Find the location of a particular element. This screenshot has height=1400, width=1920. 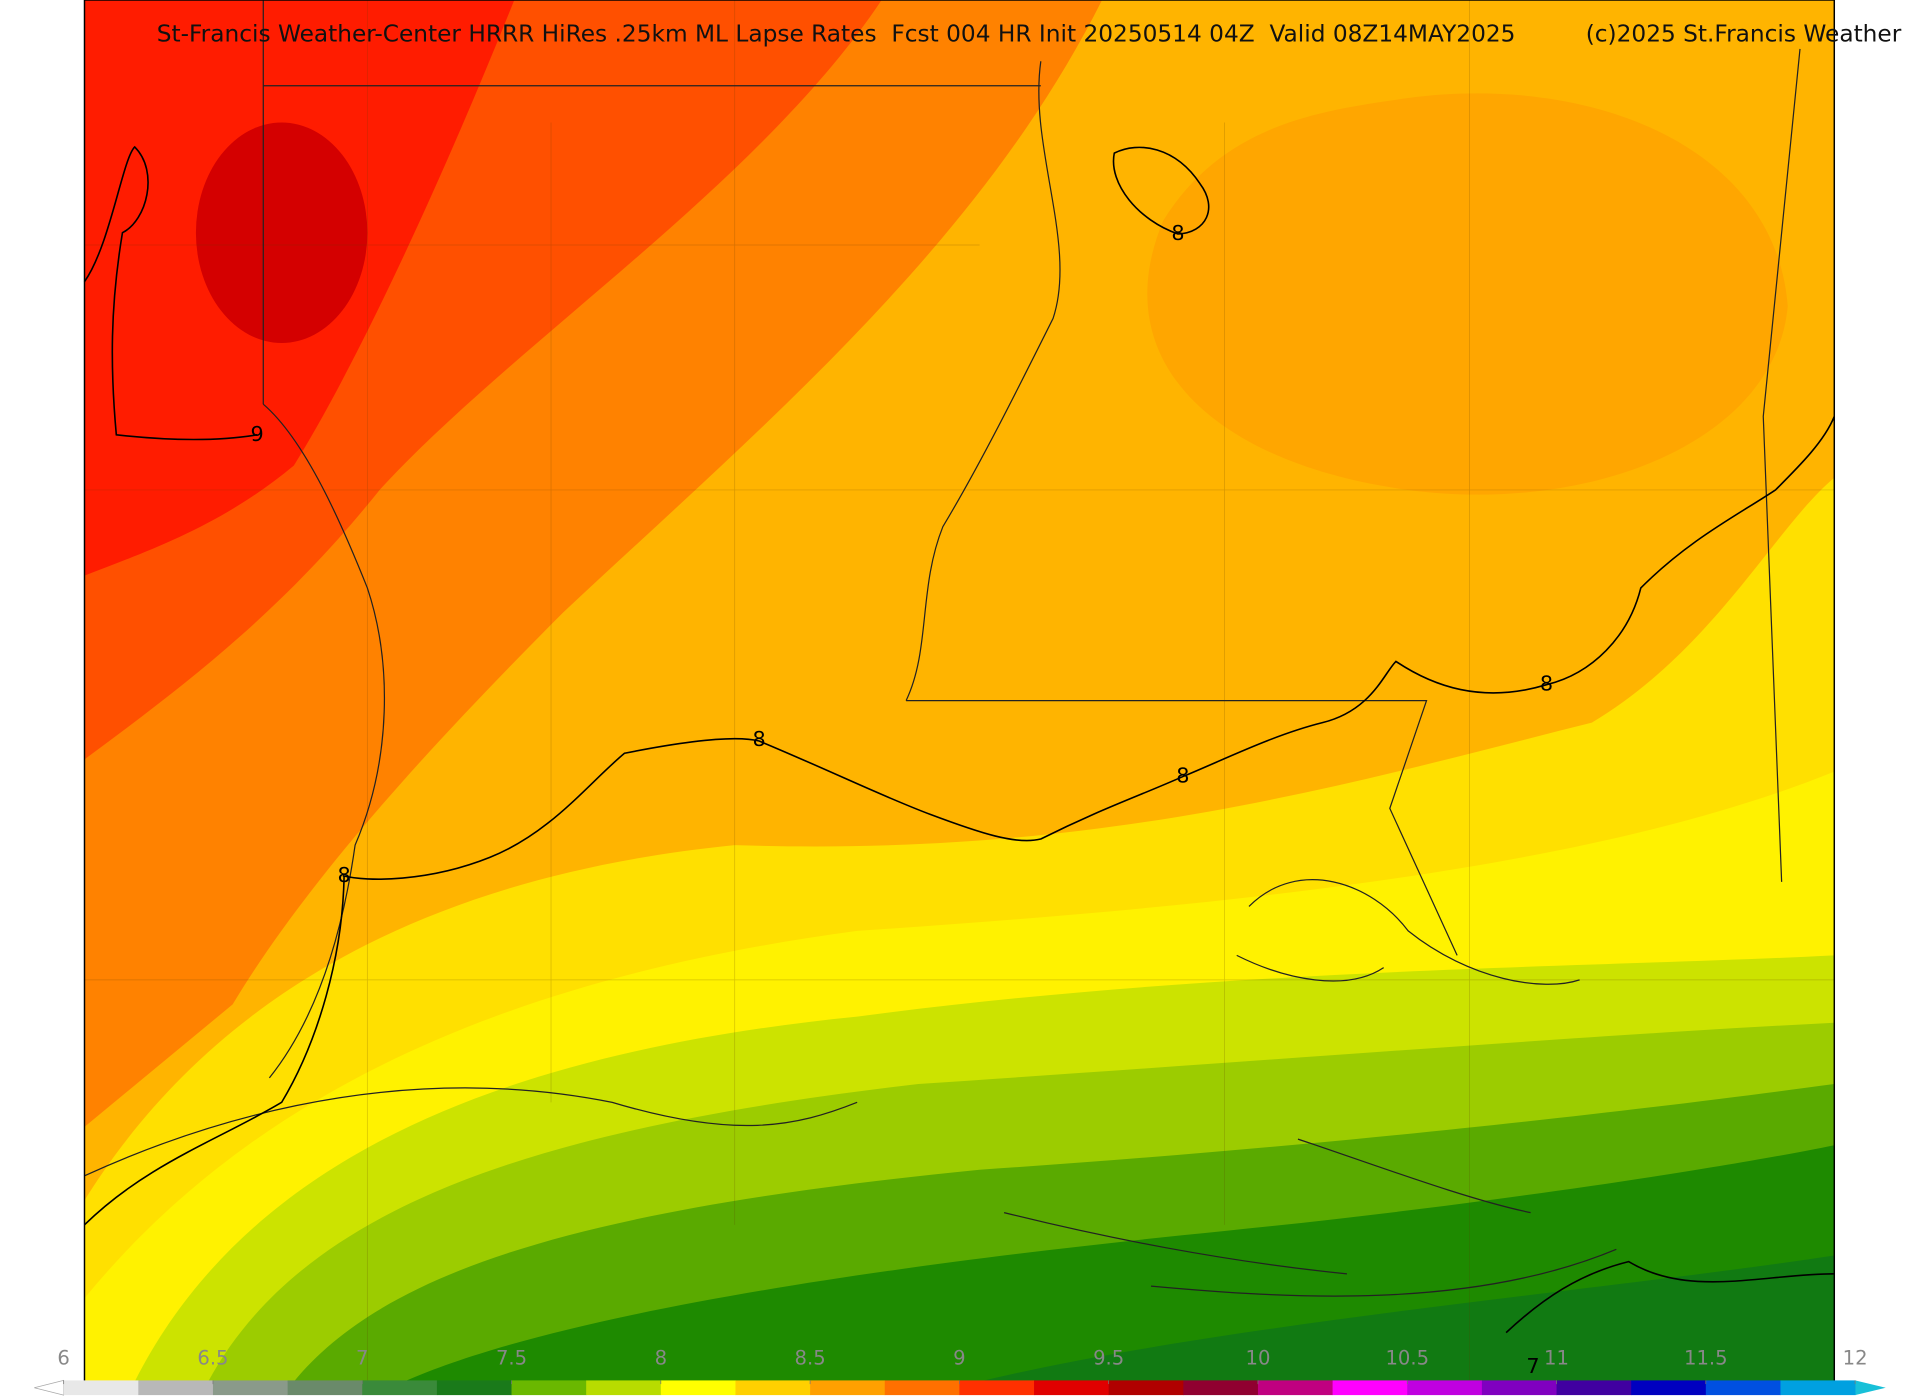

colorbar-tick-label: 11 is located at coordinates (1556, 1357).